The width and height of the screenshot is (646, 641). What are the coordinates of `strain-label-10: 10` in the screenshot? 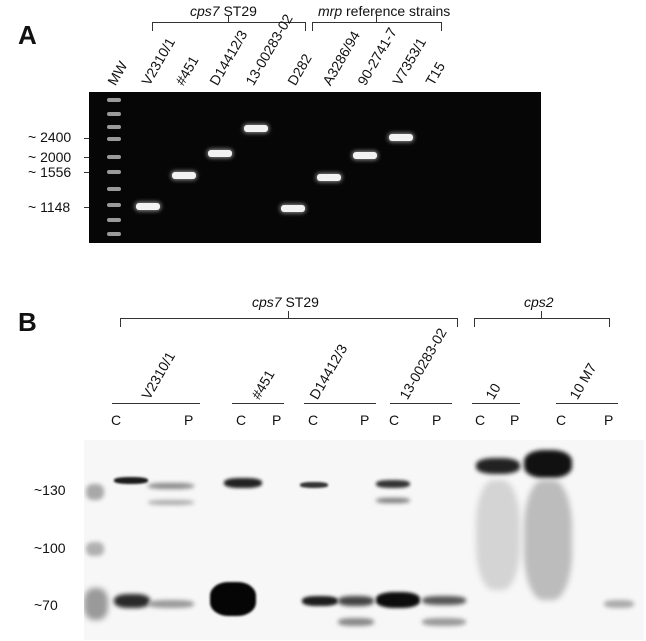 It's located at (493, 391).